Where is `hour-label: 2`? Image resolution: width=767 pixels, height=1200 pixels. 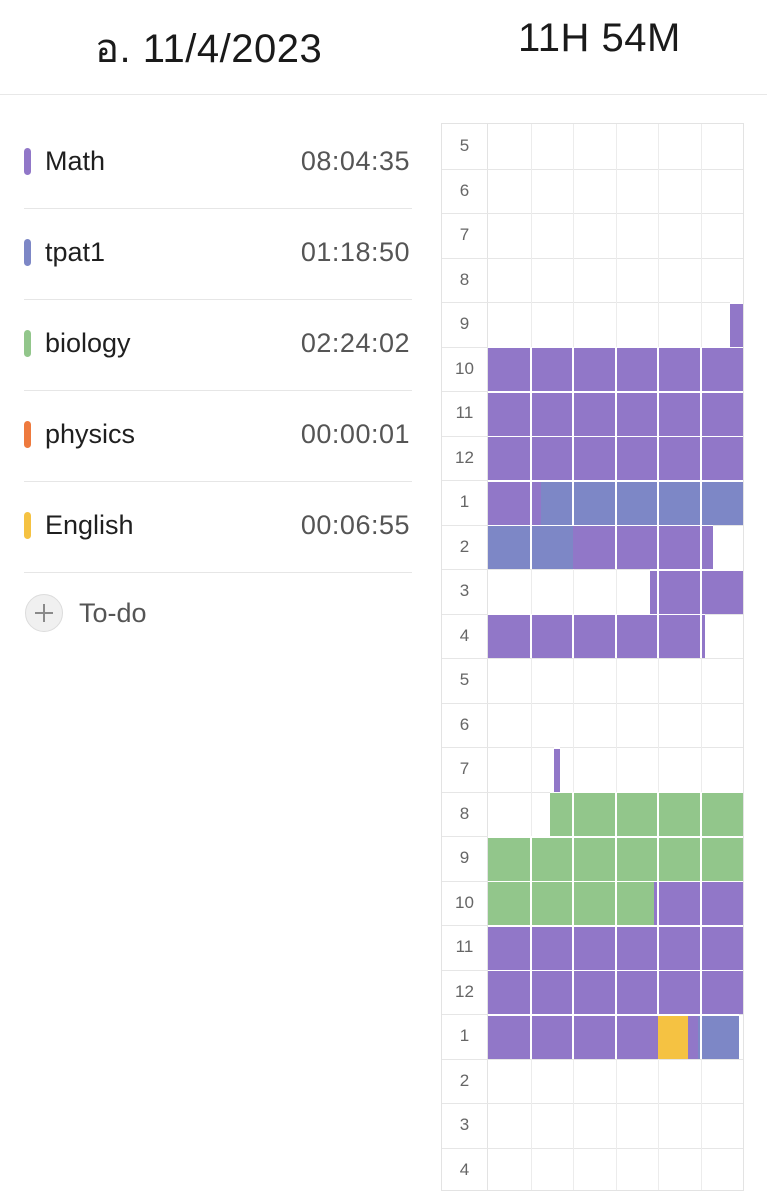 hour-label: 2 is located at coordinates (464, 546).